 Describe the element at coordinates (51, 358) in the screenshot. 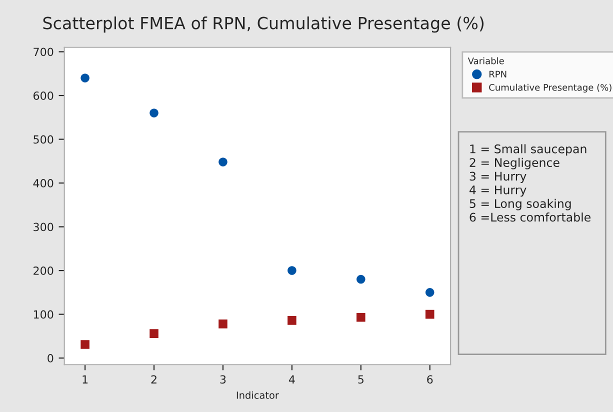

I see `y-tick-label: 0` at that location.